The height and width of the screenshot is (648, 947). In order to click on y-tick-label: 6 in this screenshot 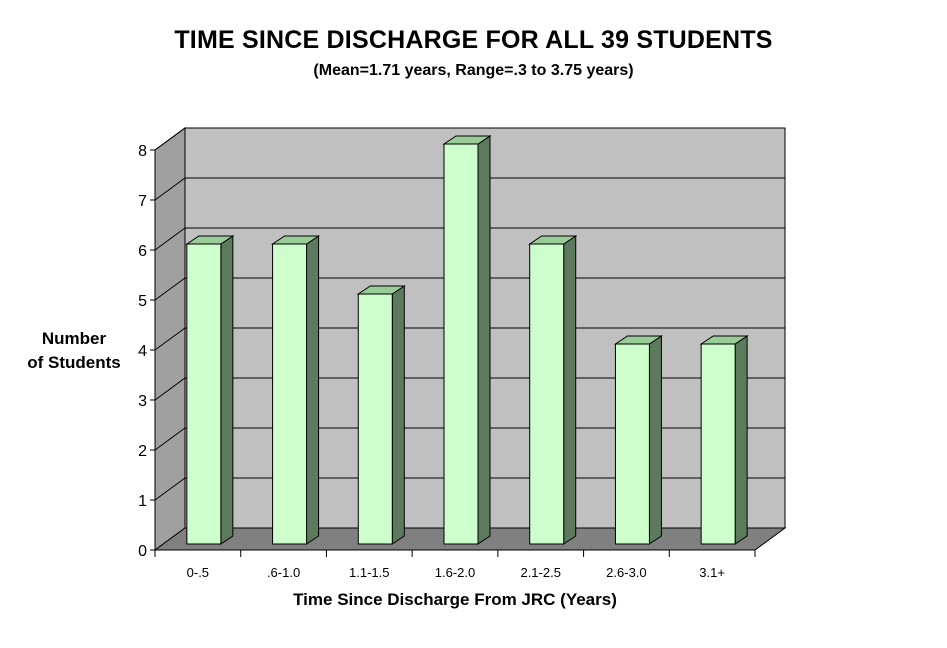, I will do `click(142, 251)`.